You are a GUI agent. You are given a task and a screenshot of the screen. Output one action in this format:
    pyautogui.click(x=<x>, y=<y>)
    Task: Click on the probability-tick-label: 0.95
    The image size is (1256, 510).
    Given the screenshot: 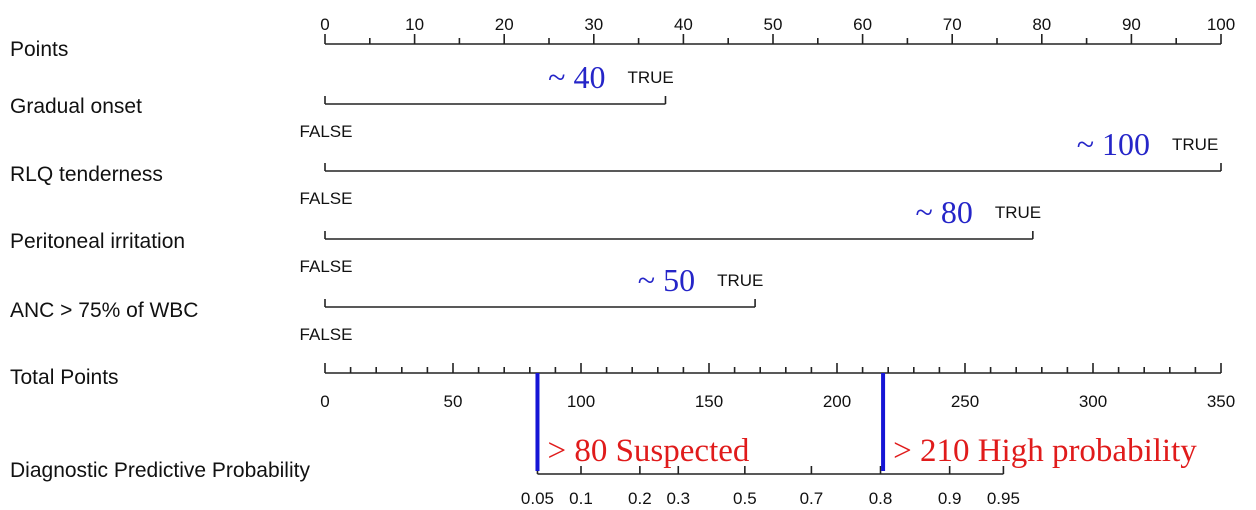 What is the action you would take?
    pyautogui.click(x=1003, y=498)
    